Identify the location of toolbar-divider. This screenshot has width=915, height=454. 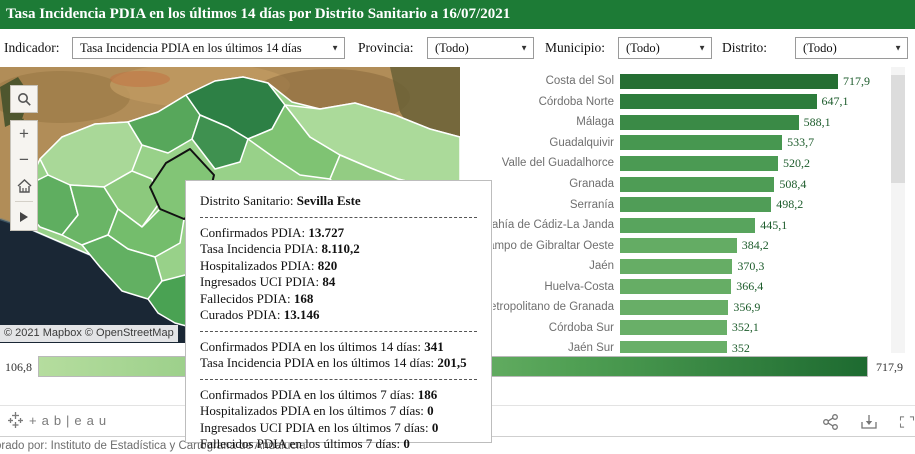
(24, 201).